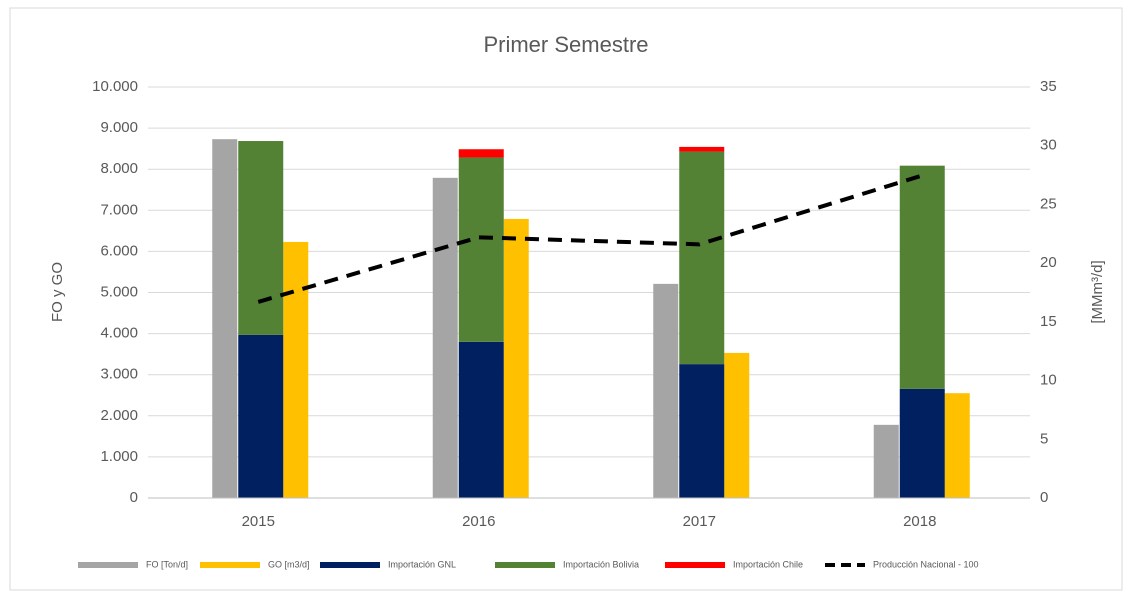  Describe the element at coordinates (119, 209) in the screenshot. I see `y-tick-label: 7.000` at that location.